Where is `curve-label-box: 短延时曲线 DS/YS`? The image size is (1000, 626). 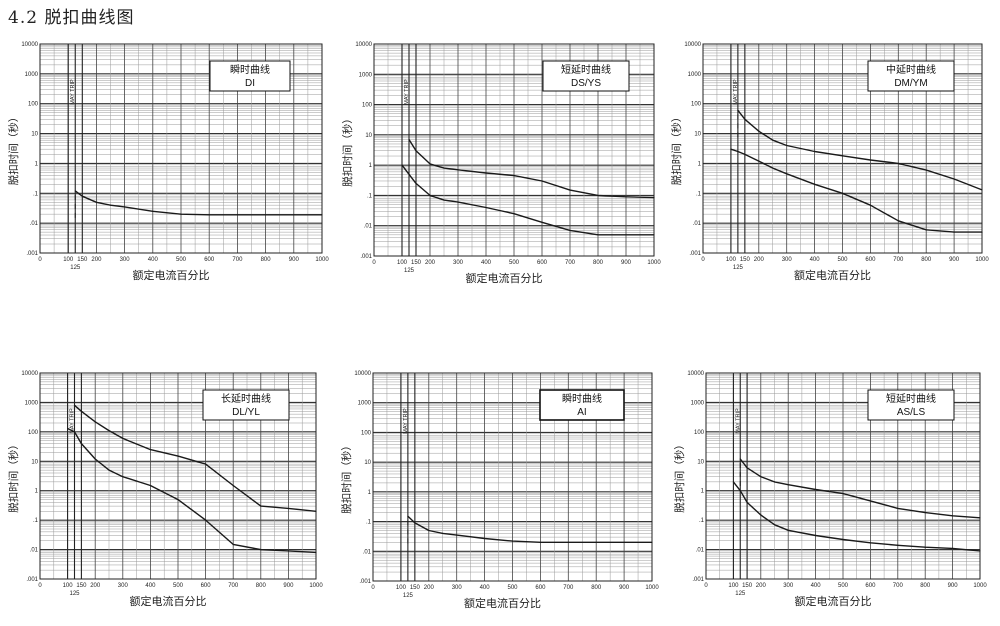
curve-label-box: 短延时曲线 DS/YS is located at coordinates (586, 76).